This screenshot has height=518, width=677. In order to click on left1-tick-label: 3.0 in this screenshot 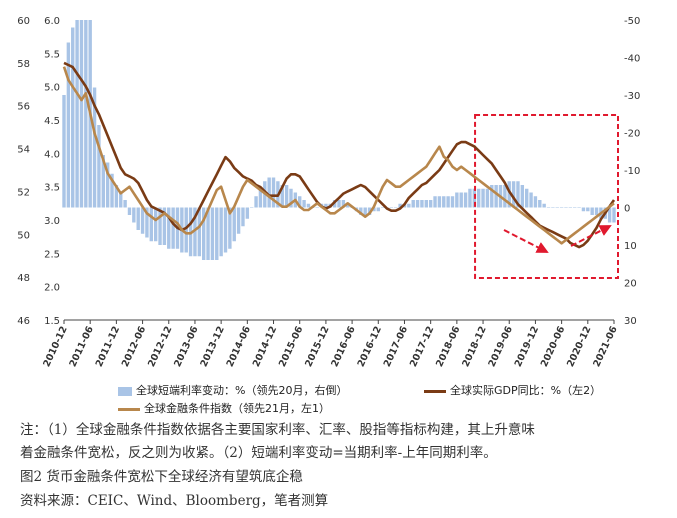, I will do `click(52, 221)`.